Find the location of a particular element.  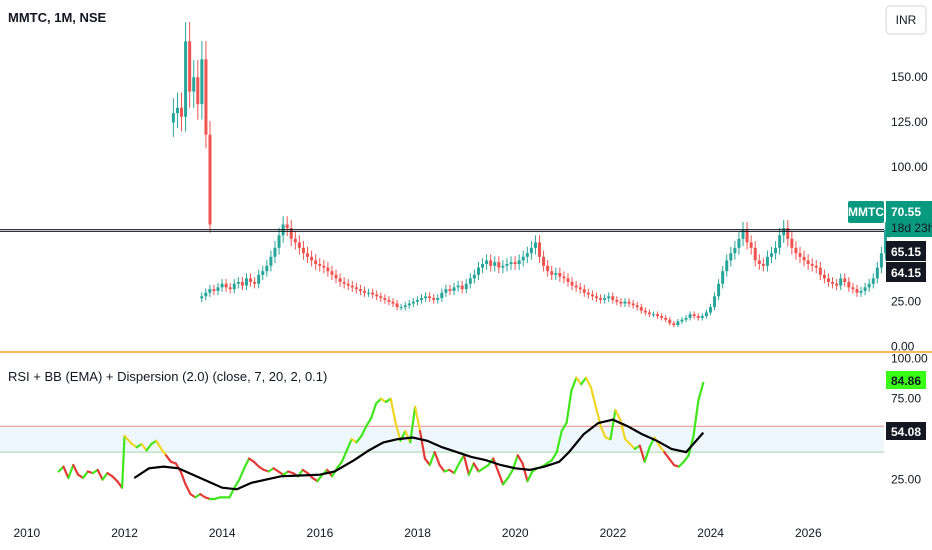

last-price-value: 70.55 is located at coordinates (906, 212).